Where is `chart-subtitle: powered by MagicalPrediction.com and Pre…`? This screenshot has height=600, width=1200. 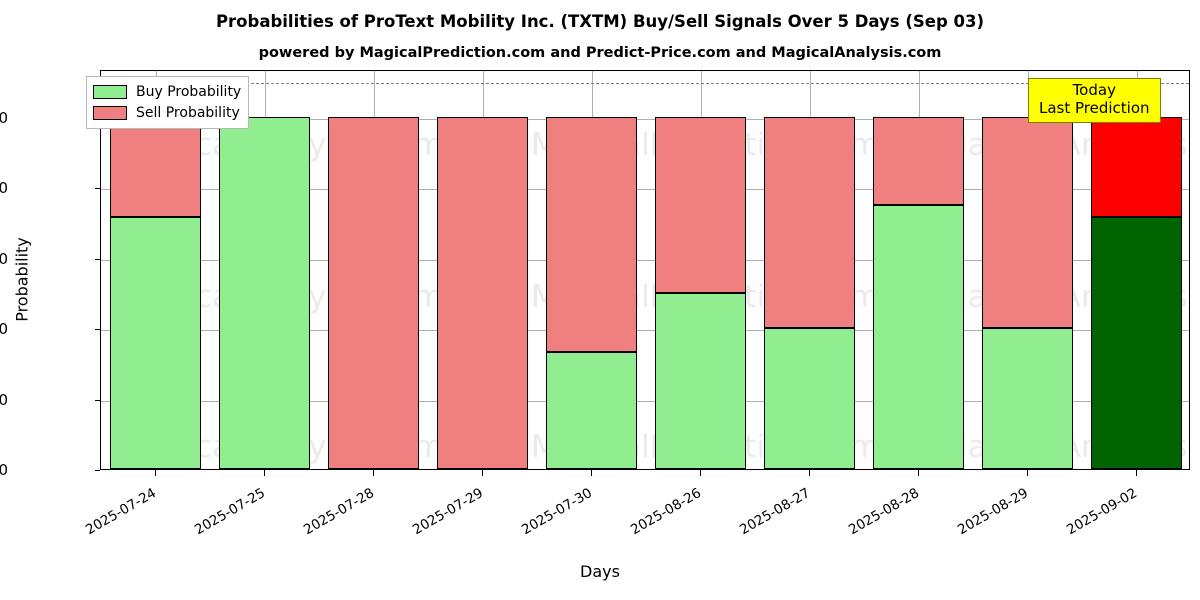
chart-subtitle: powered by MagicalPrediction.com and Pre… is located at coordinates (600, 53).